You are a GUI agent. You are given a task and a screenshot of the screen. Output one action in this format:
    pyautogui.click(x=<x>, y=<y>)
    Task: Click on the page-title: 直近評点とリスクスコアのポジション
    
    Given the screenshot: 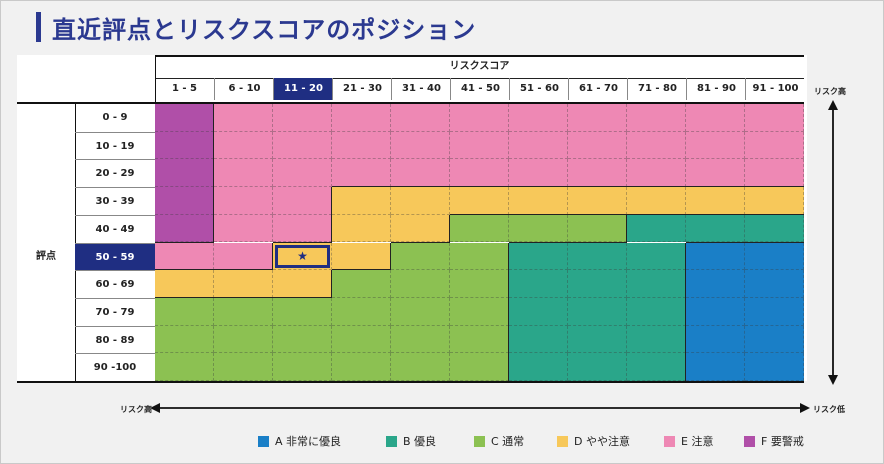 What is the action you would take?
    pyautogui.click(x=264, y=30)
    